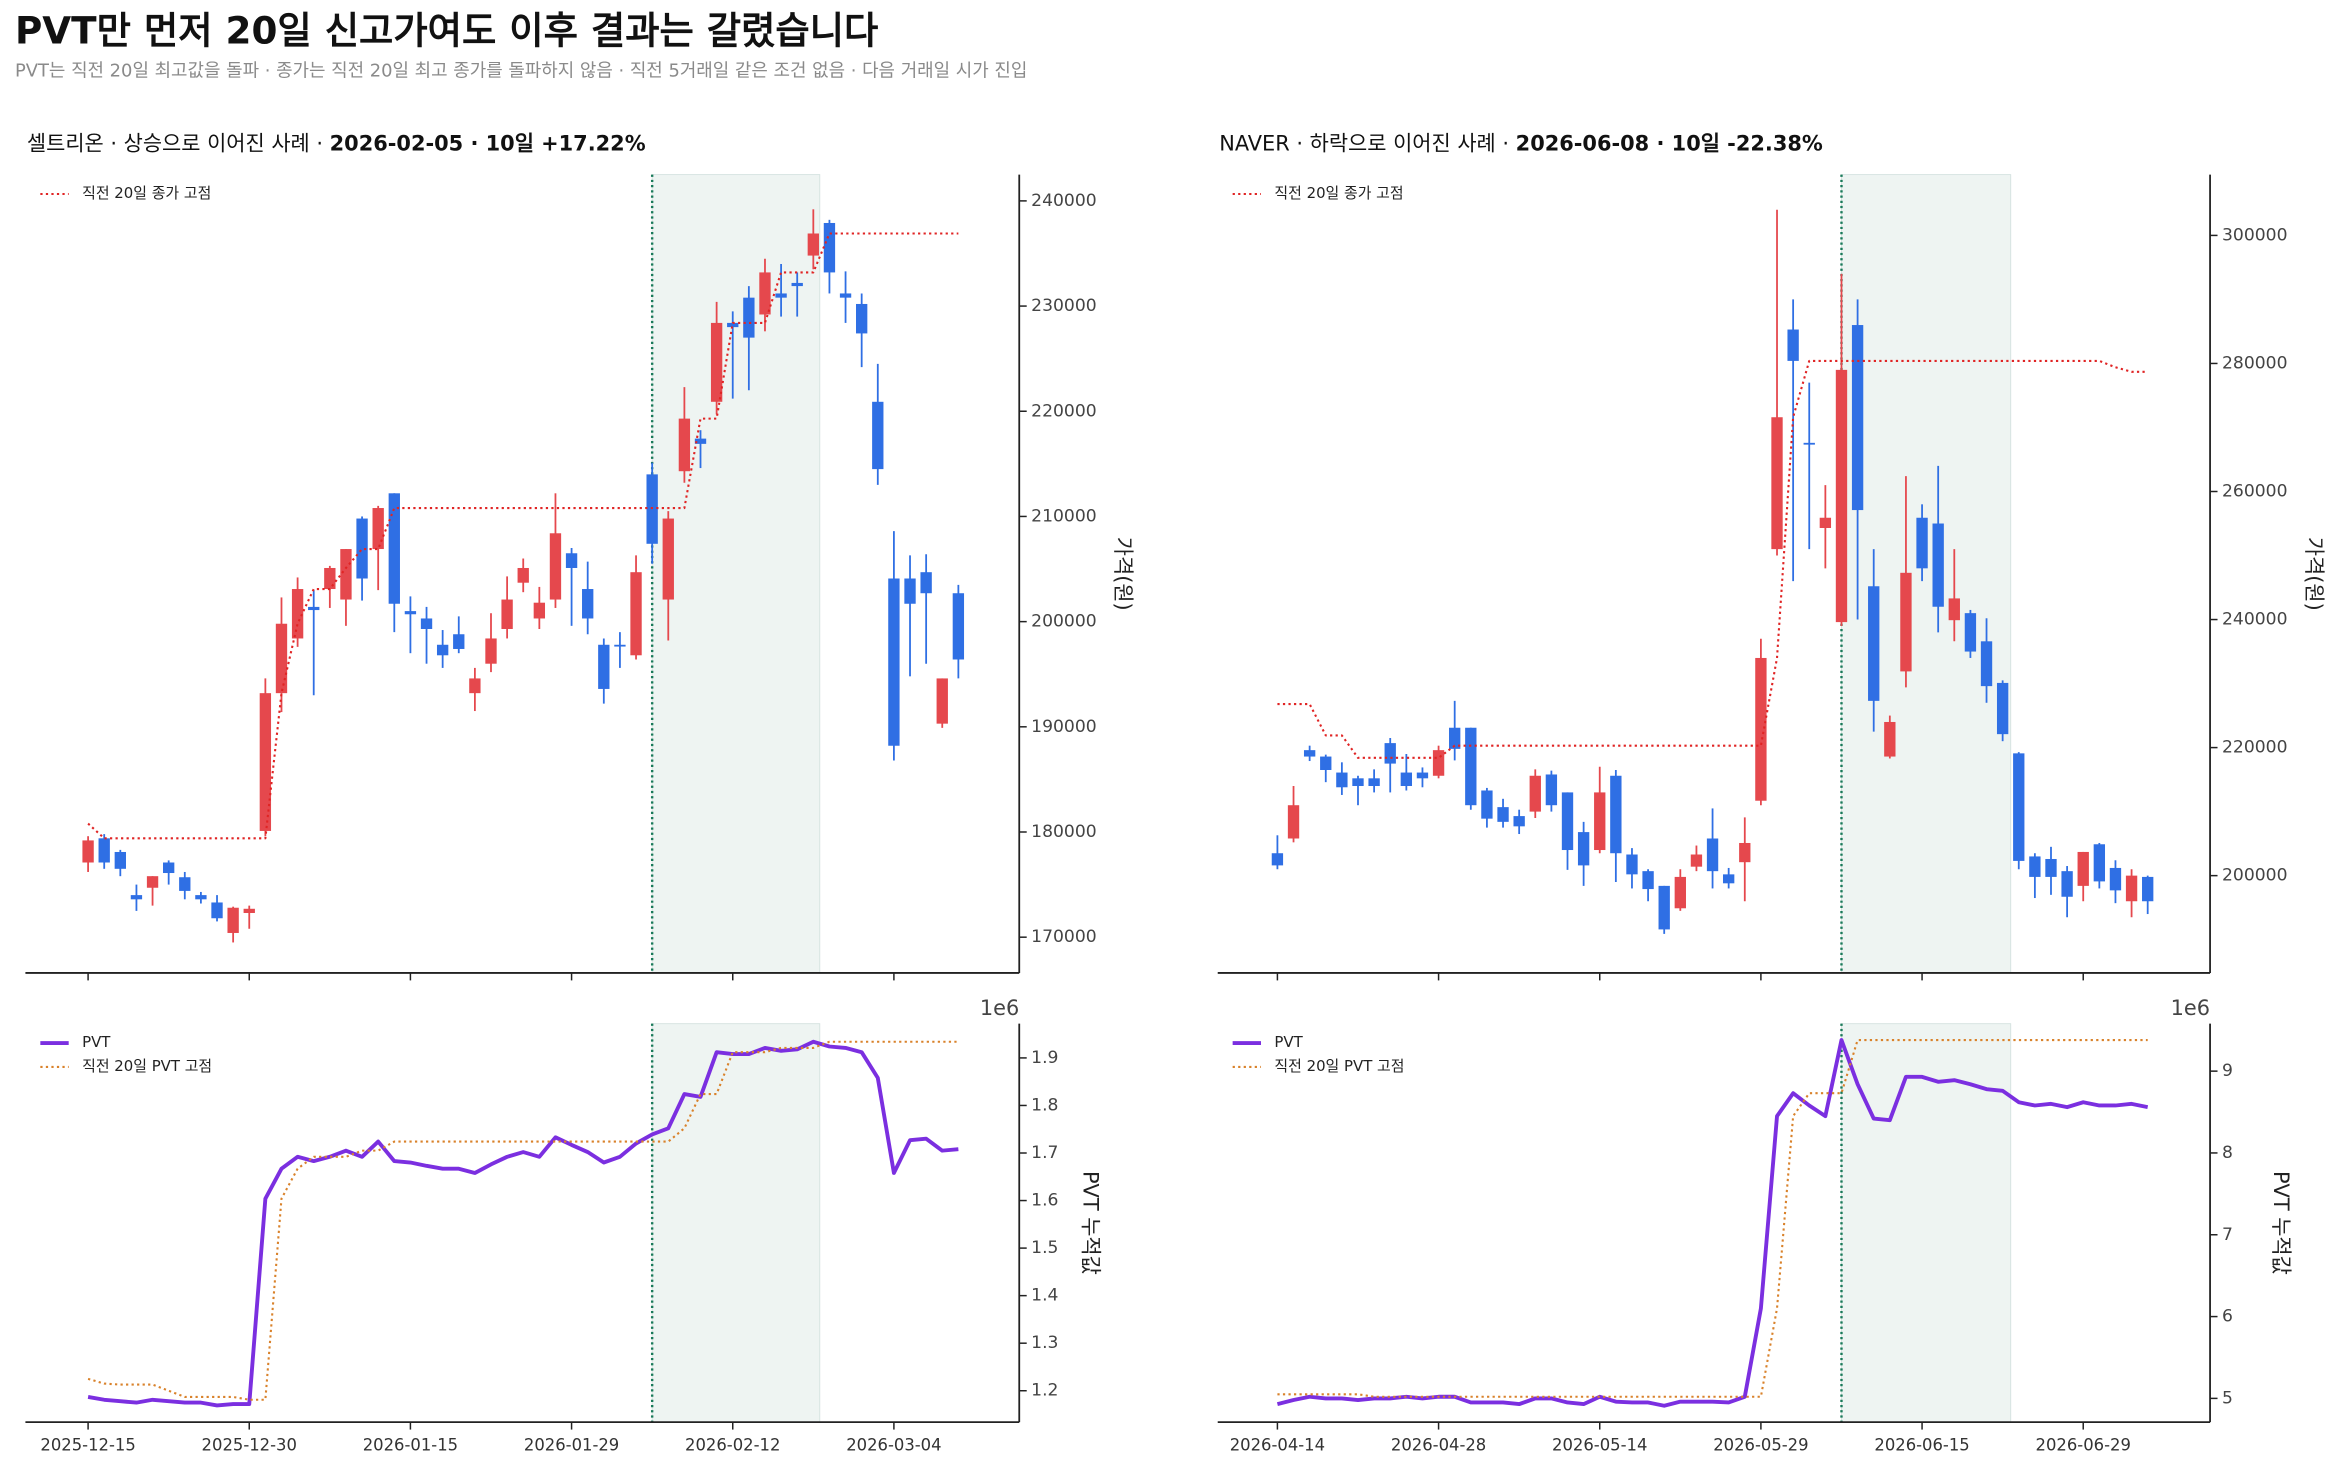  Describe the element at coordinates (732, 1444) in the screenshot. I see `x-tick-label: 2026-02-12` at that location.